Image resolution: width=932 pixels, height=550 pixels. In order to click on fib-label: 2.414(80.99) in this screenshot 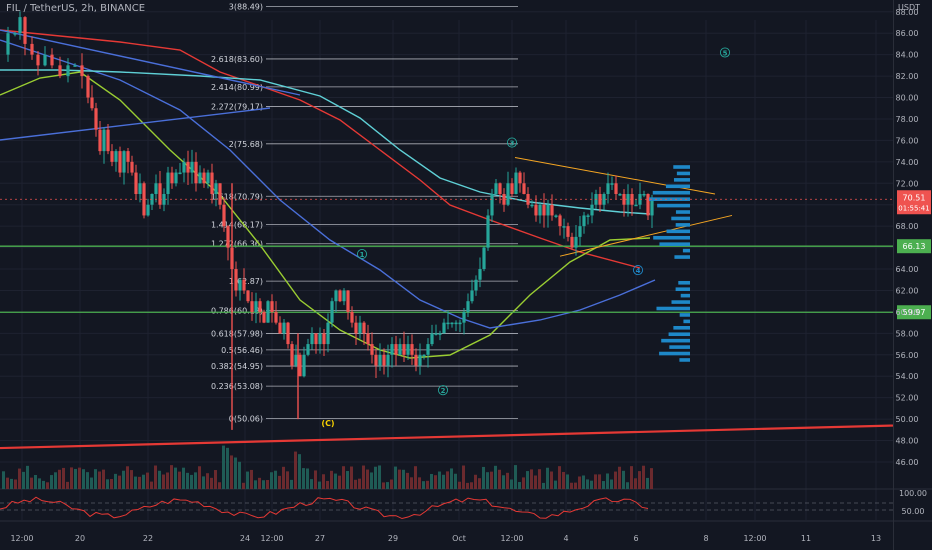, I will do `click(237, 87)`.